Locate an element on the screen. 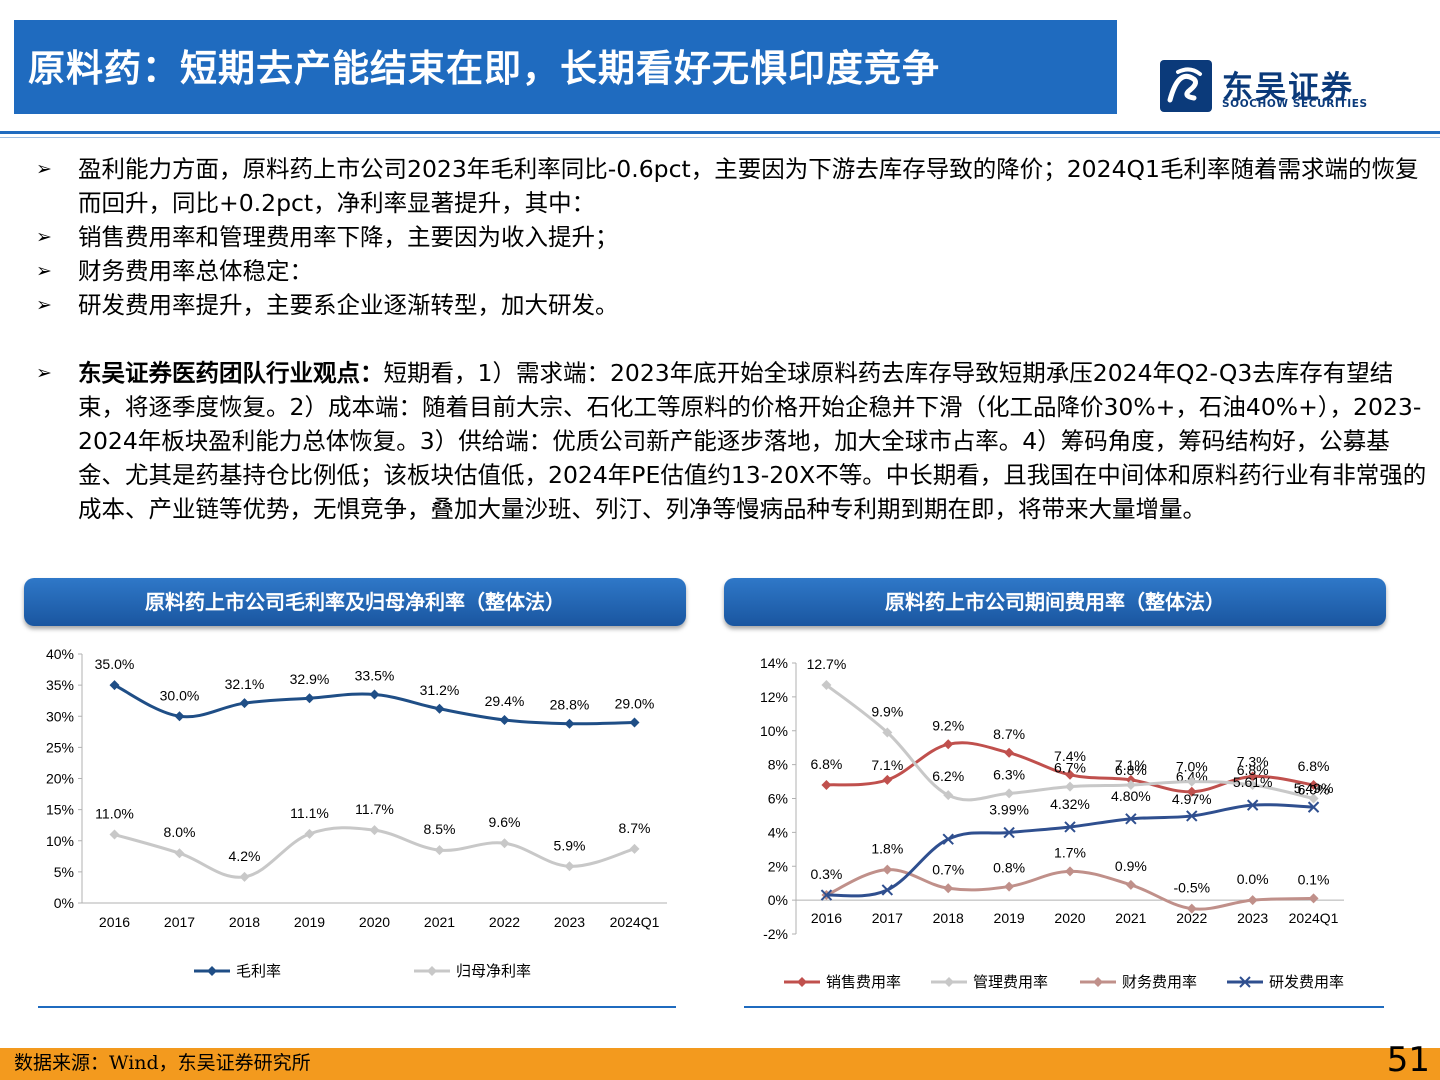  legend-label: 毛利率 is located at coordinates (258, 971).